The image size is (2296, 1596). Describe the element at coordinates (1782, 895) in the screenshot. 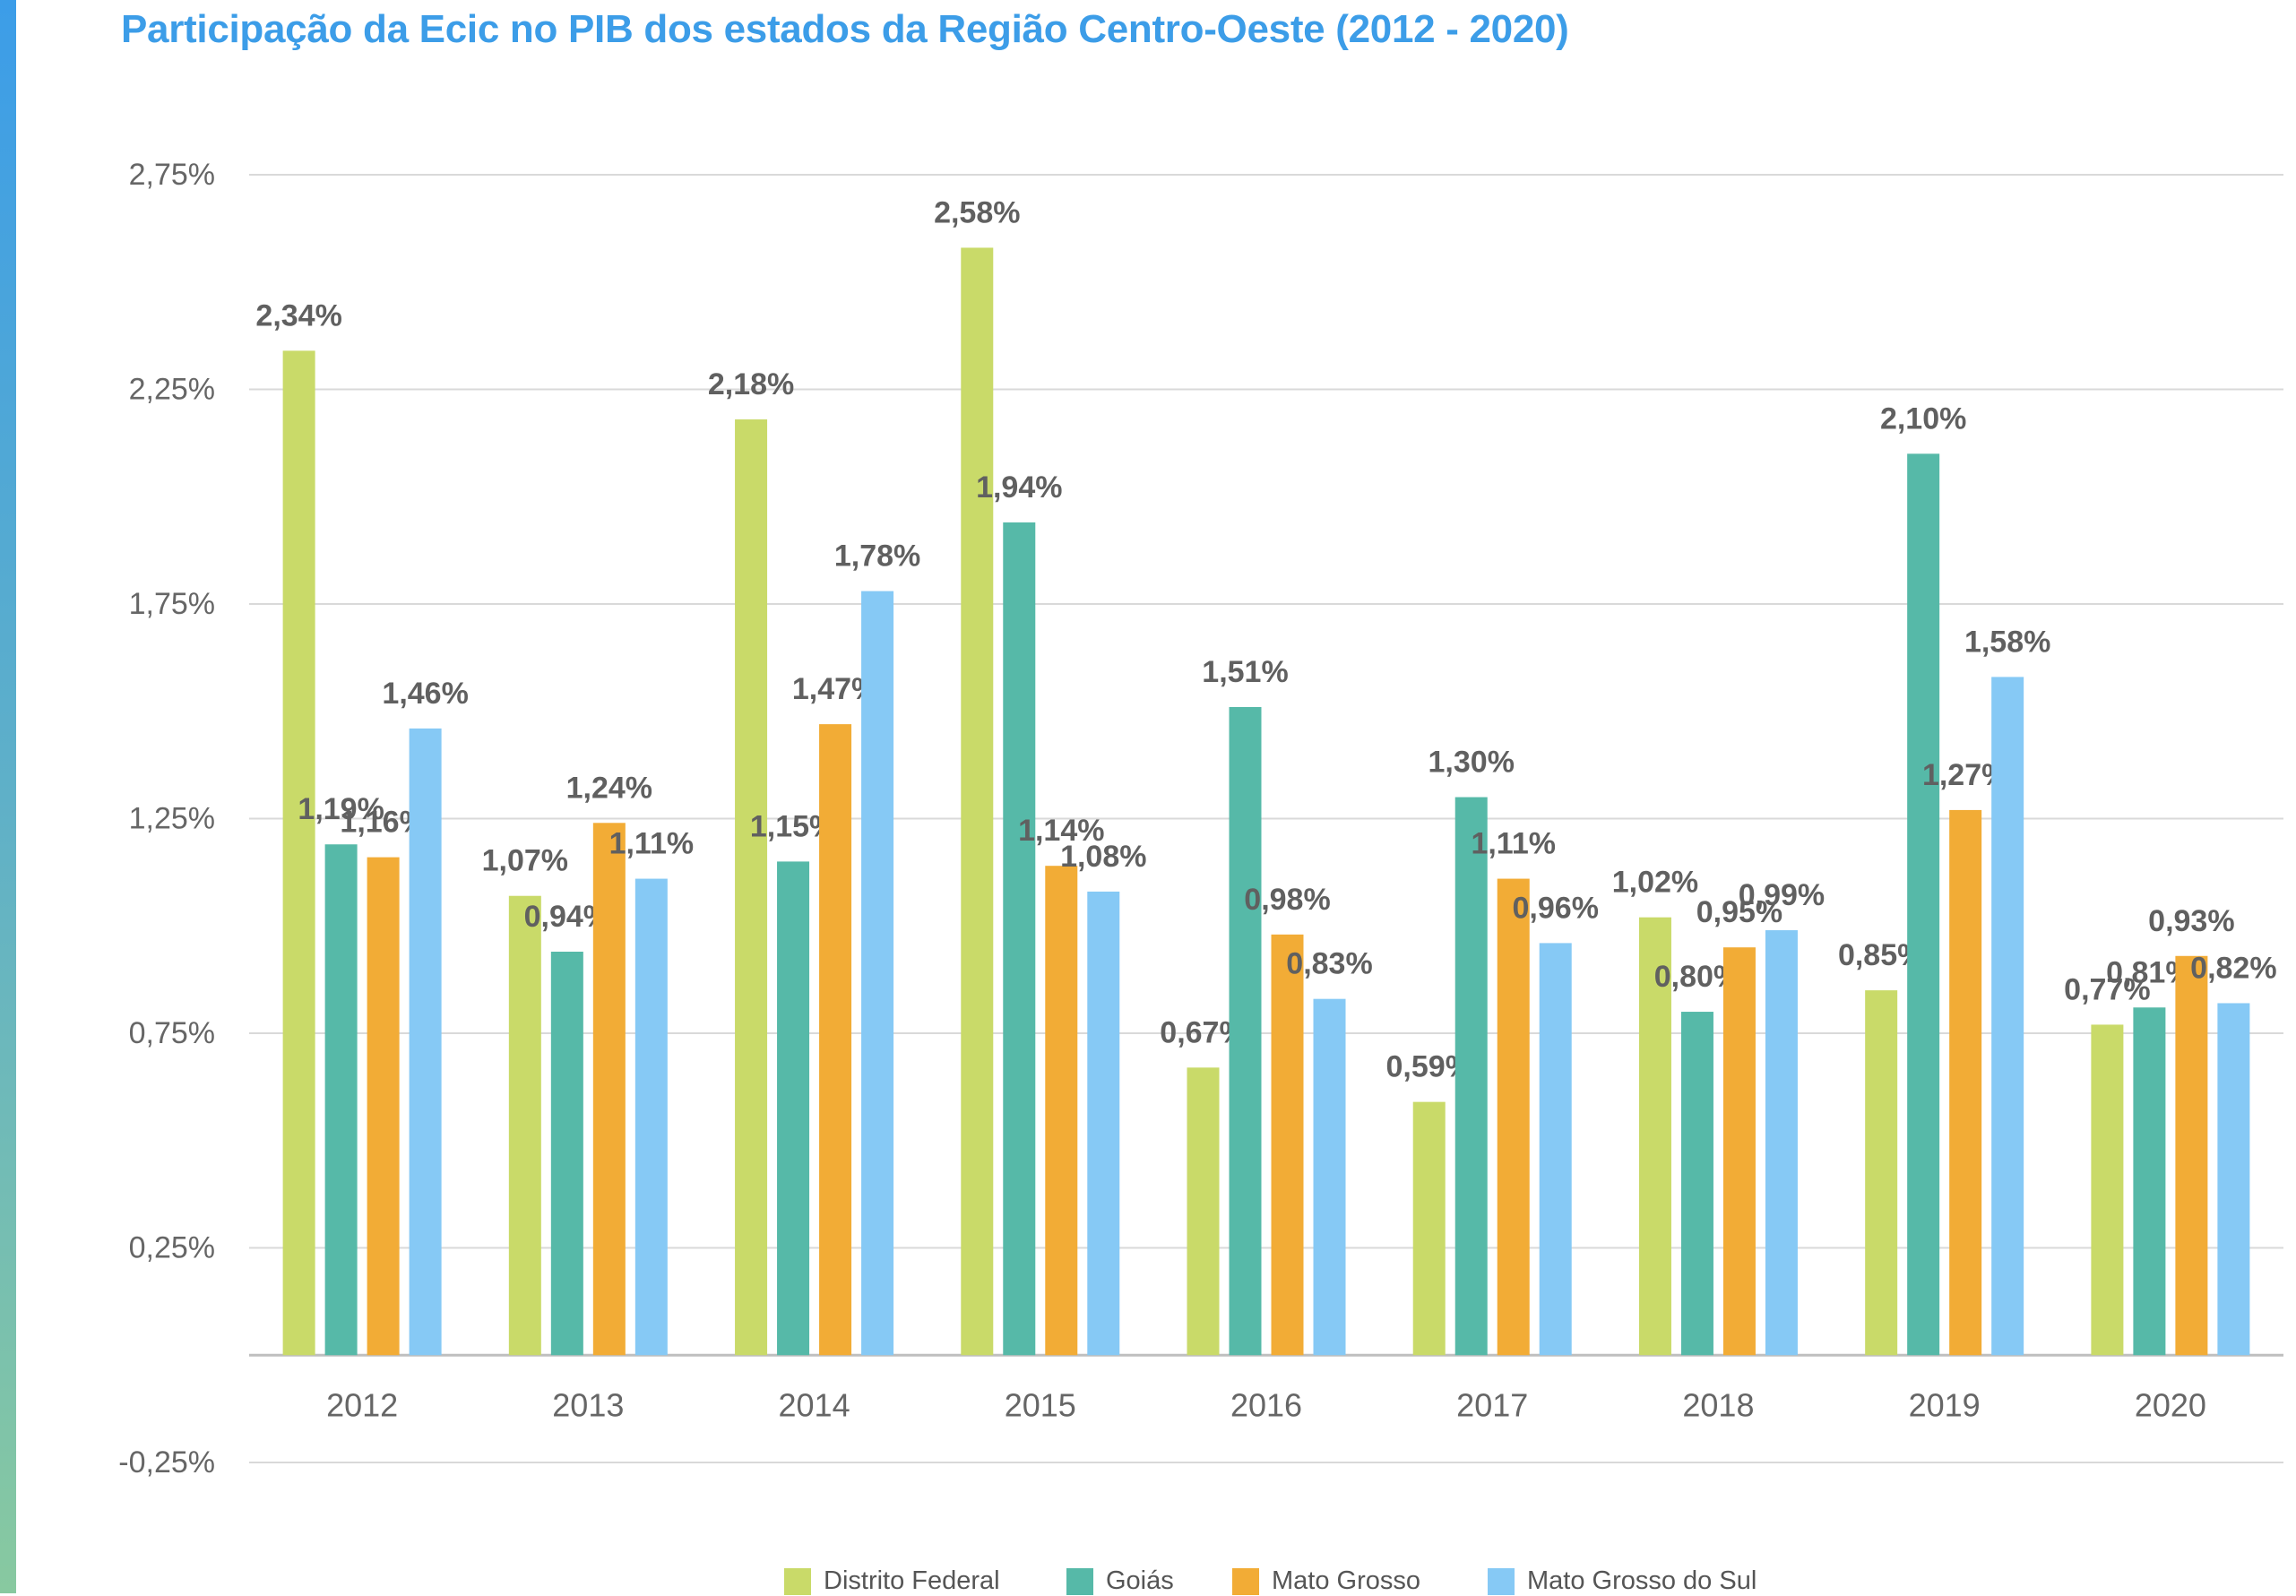

I see `data-label: 0,99%` at that location.